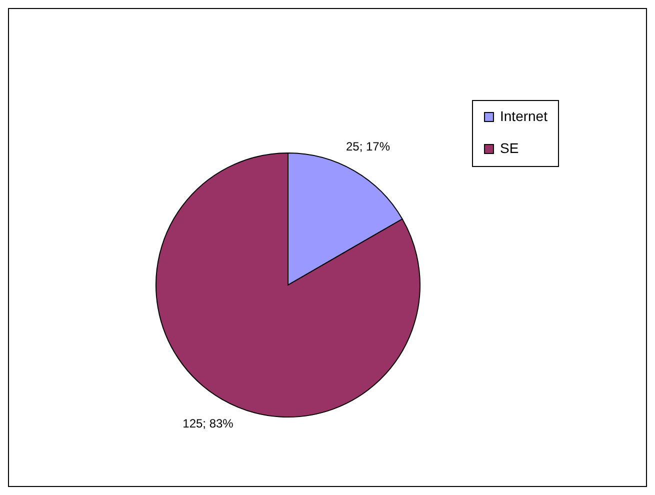  Describe the element at coordinates (208, 423) in the screenshot. I see `data-label: 125; 83%` at that location.